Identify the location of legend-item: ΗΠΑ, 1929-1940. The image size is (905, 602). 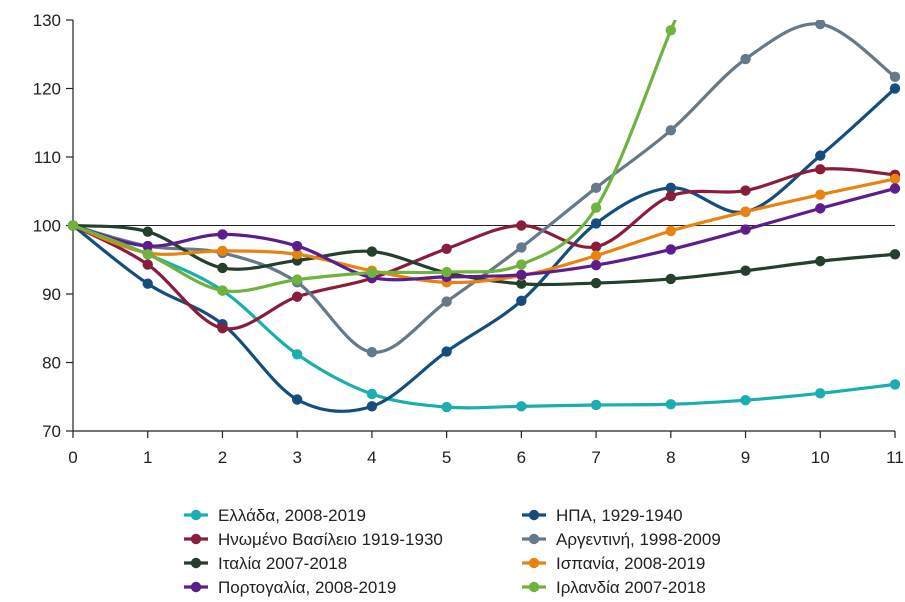
(602, 515).